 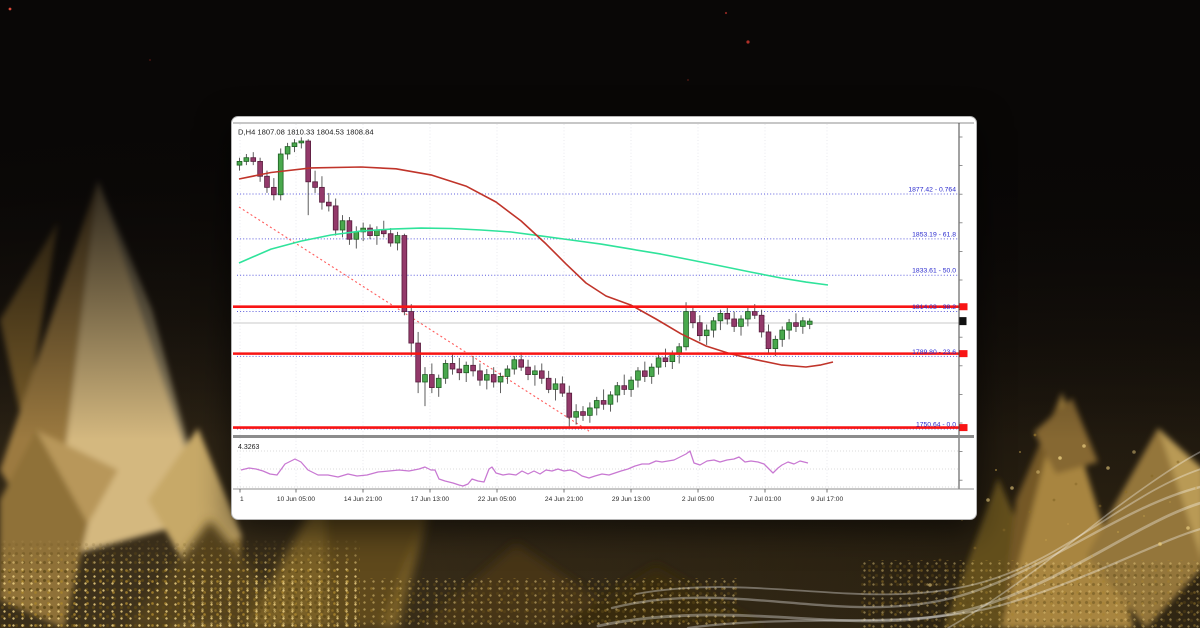 I want to click on indicator-line, so click(x=524, y=468).